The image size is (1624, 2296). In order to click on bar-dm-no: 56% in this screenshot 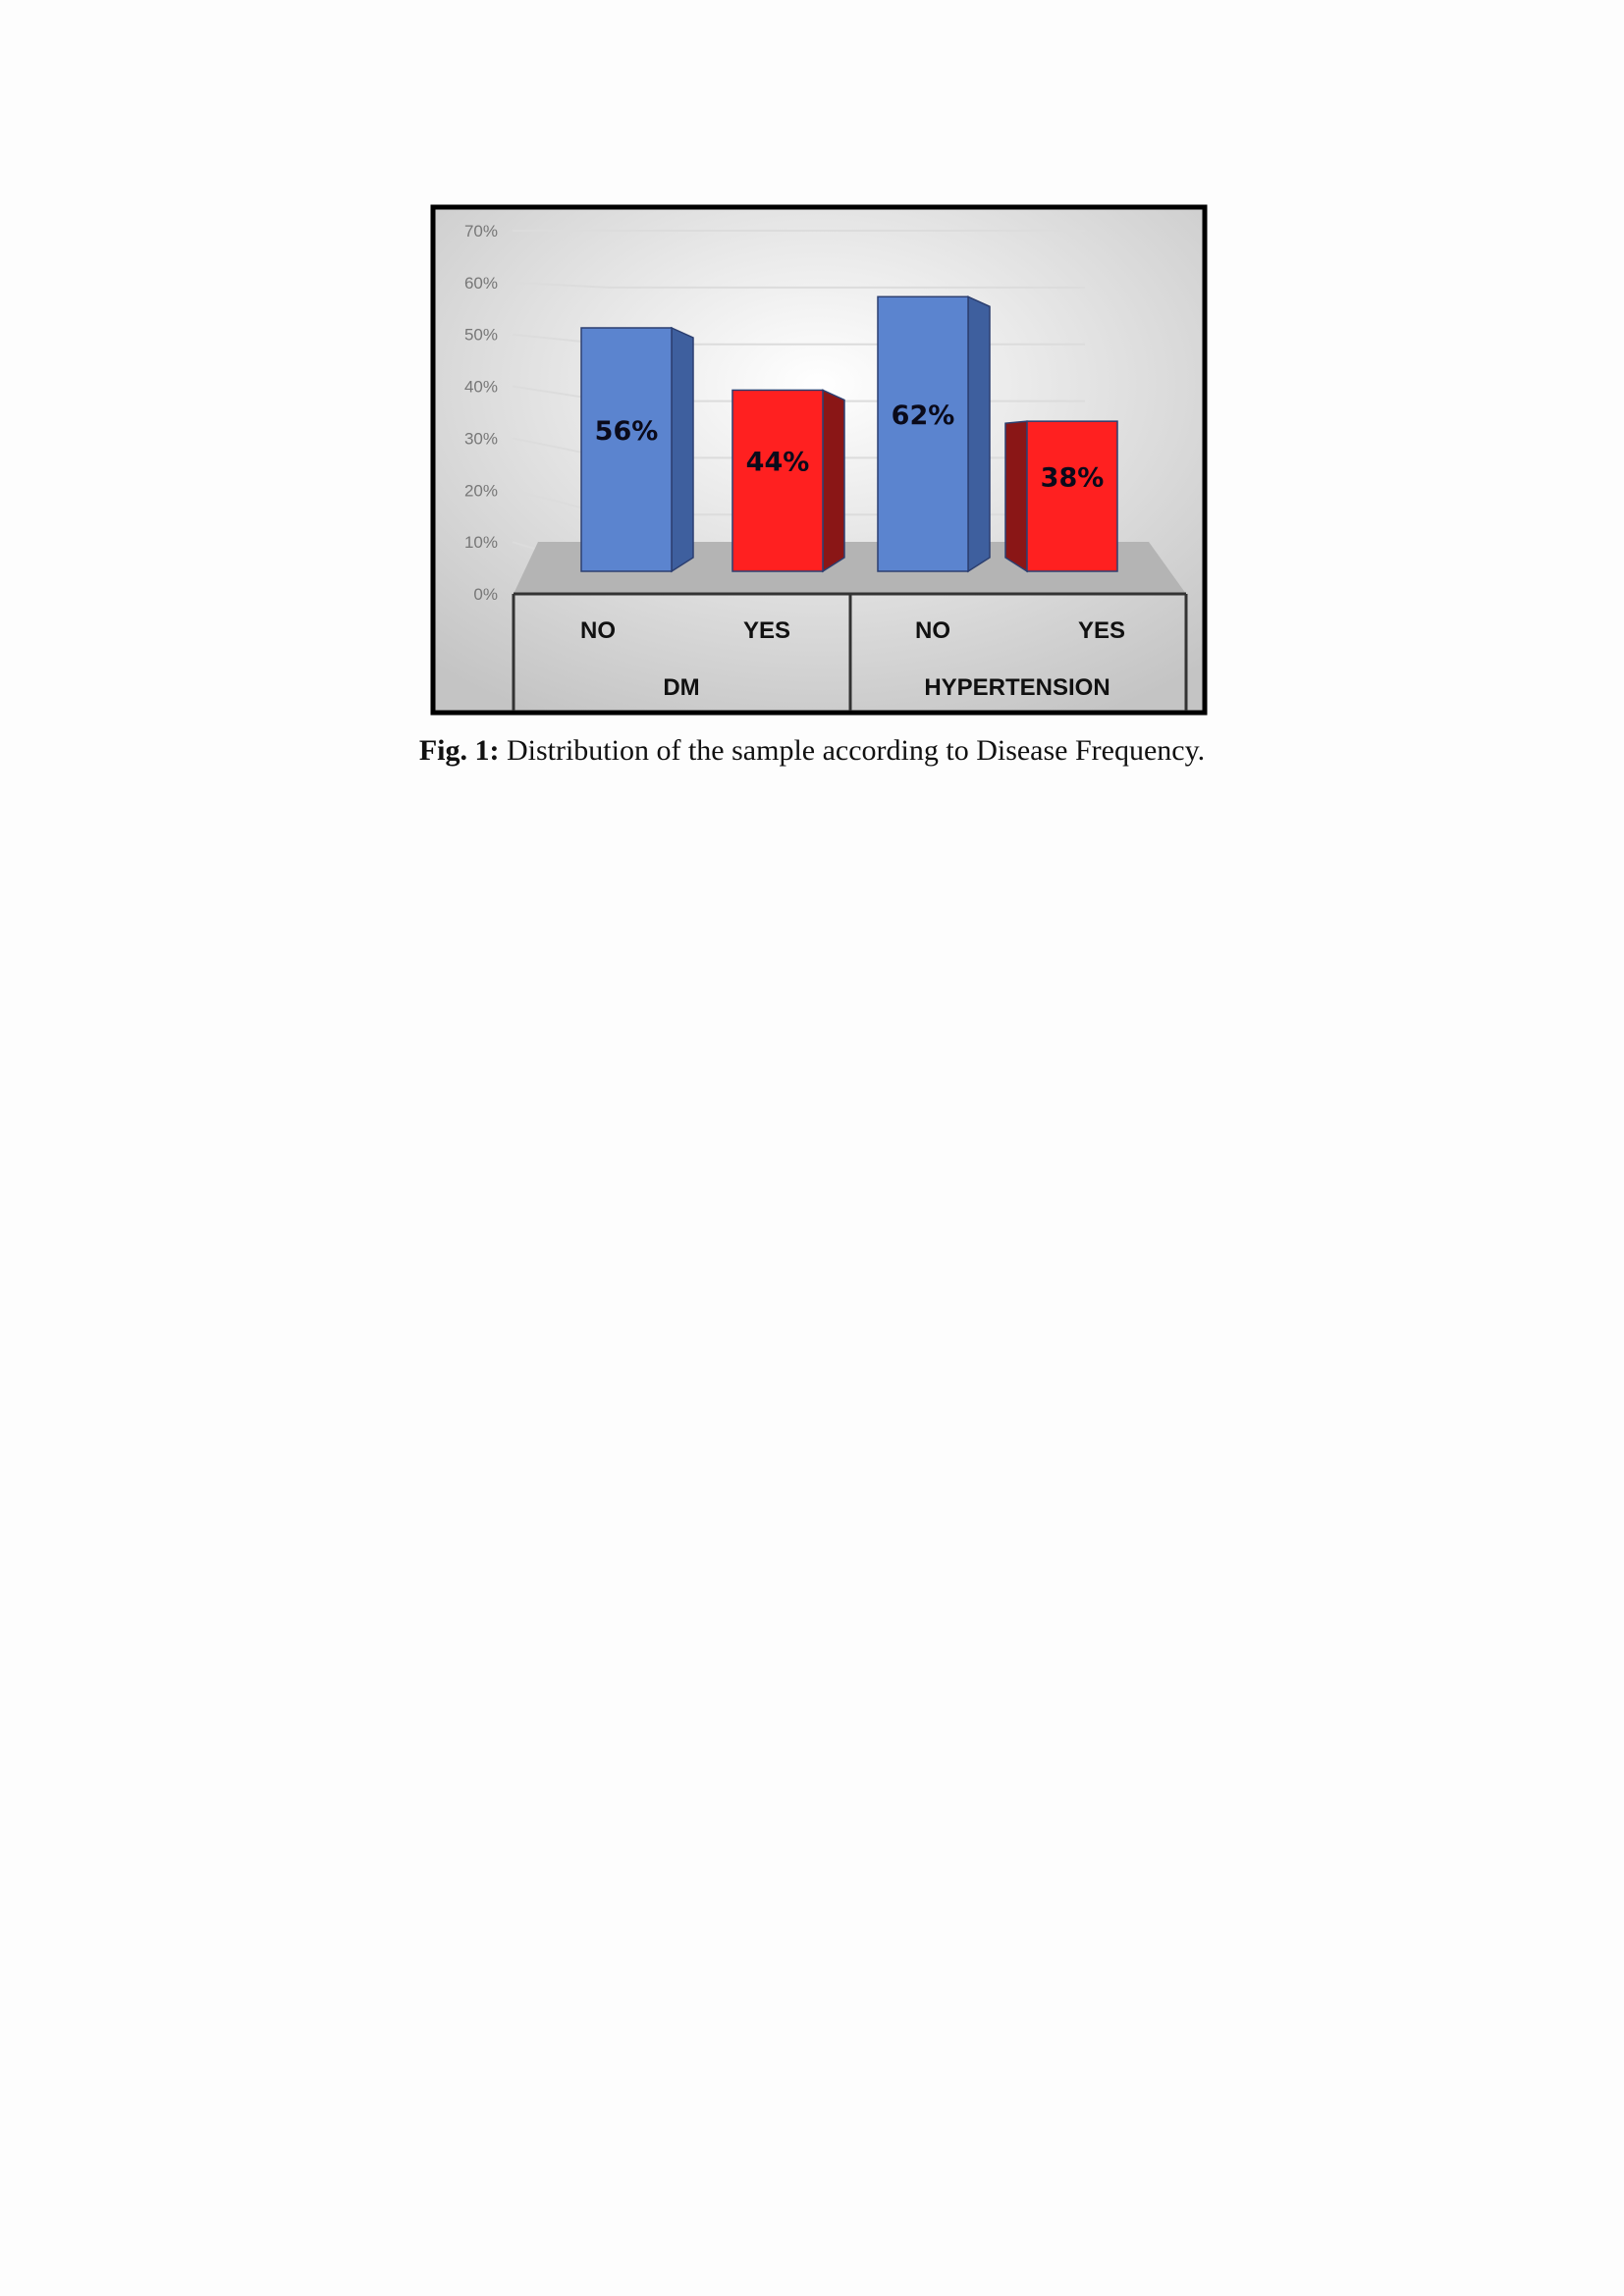, I will do `click(637, 449)`.